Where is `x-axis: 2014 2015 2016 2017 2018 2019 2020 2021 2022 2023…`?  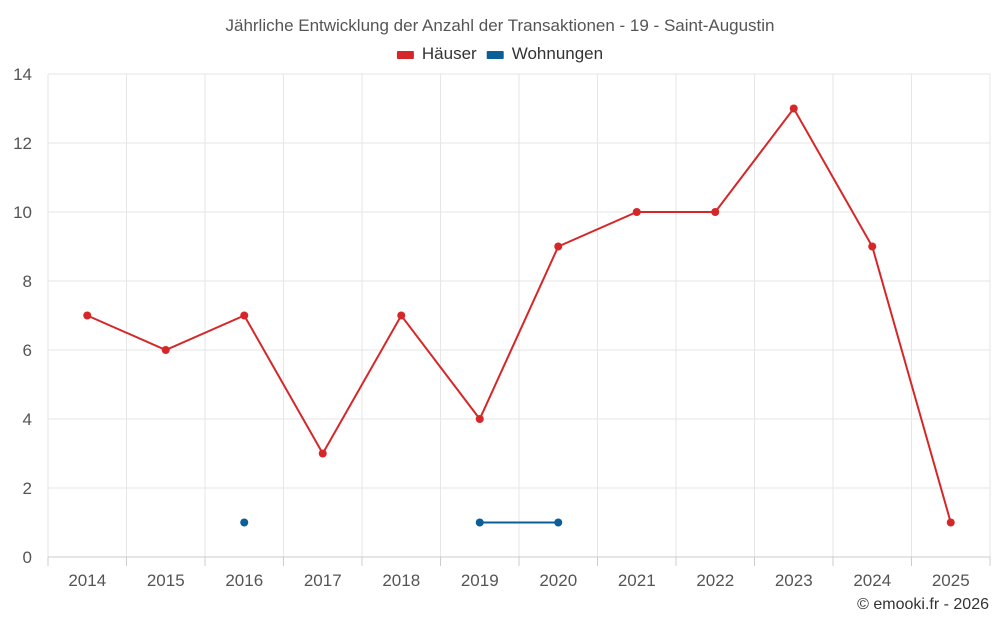 x-axis: 2014 2015 2016 2017 2018 2019 2020 2021 2022 2023… is located at coordinates (519, 573).